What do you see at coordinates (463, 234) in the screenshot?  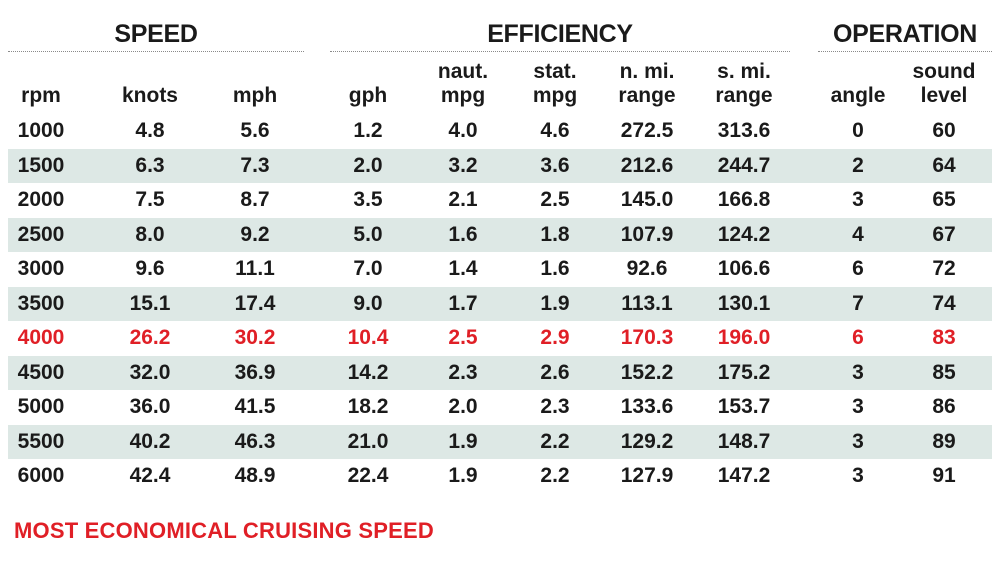 I see `cell-naut-mpg: 1.6` at bounding box center [463, 234].